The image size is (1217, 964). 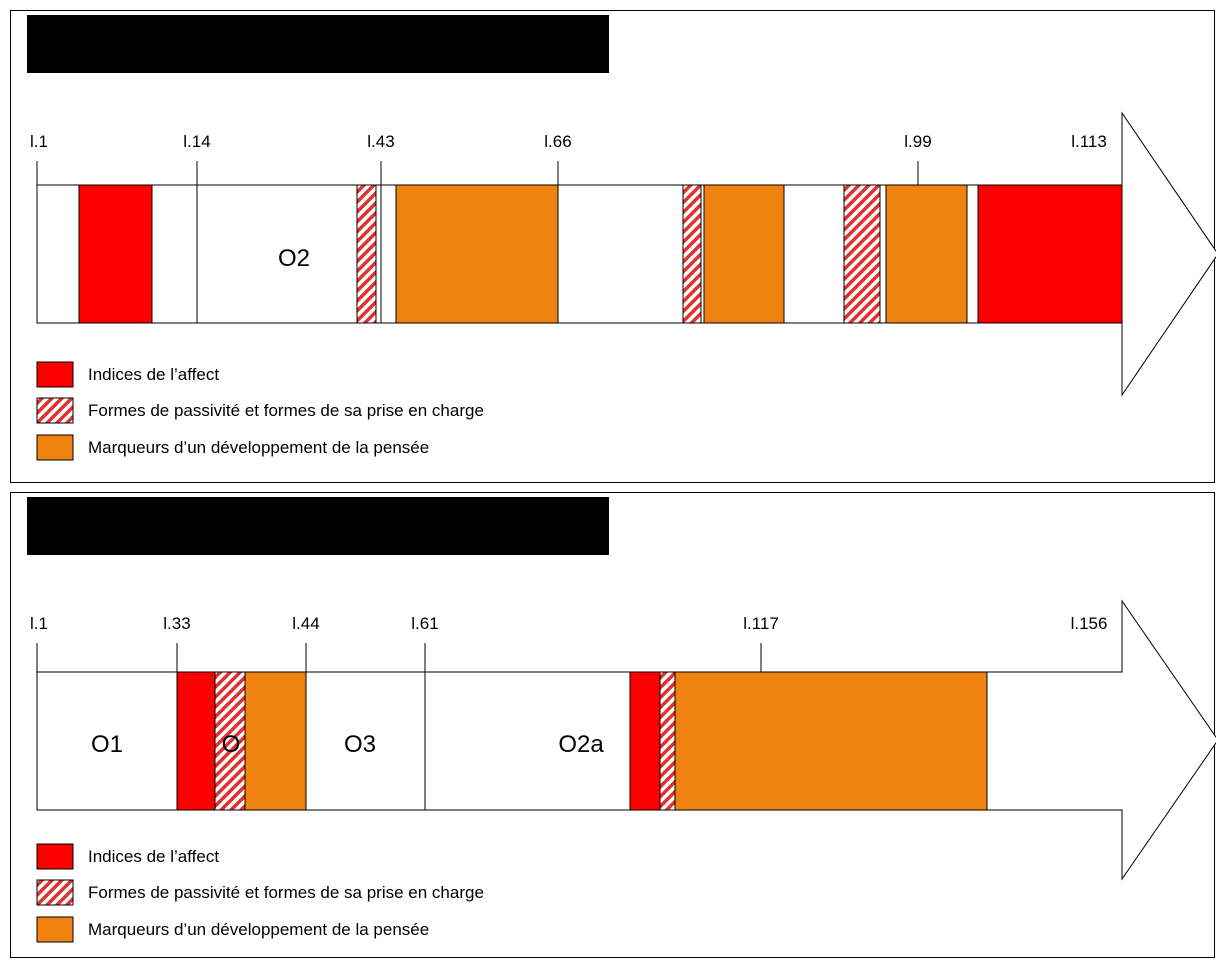 I want to click on tick-label: l.99, so click(x=917, y=141).